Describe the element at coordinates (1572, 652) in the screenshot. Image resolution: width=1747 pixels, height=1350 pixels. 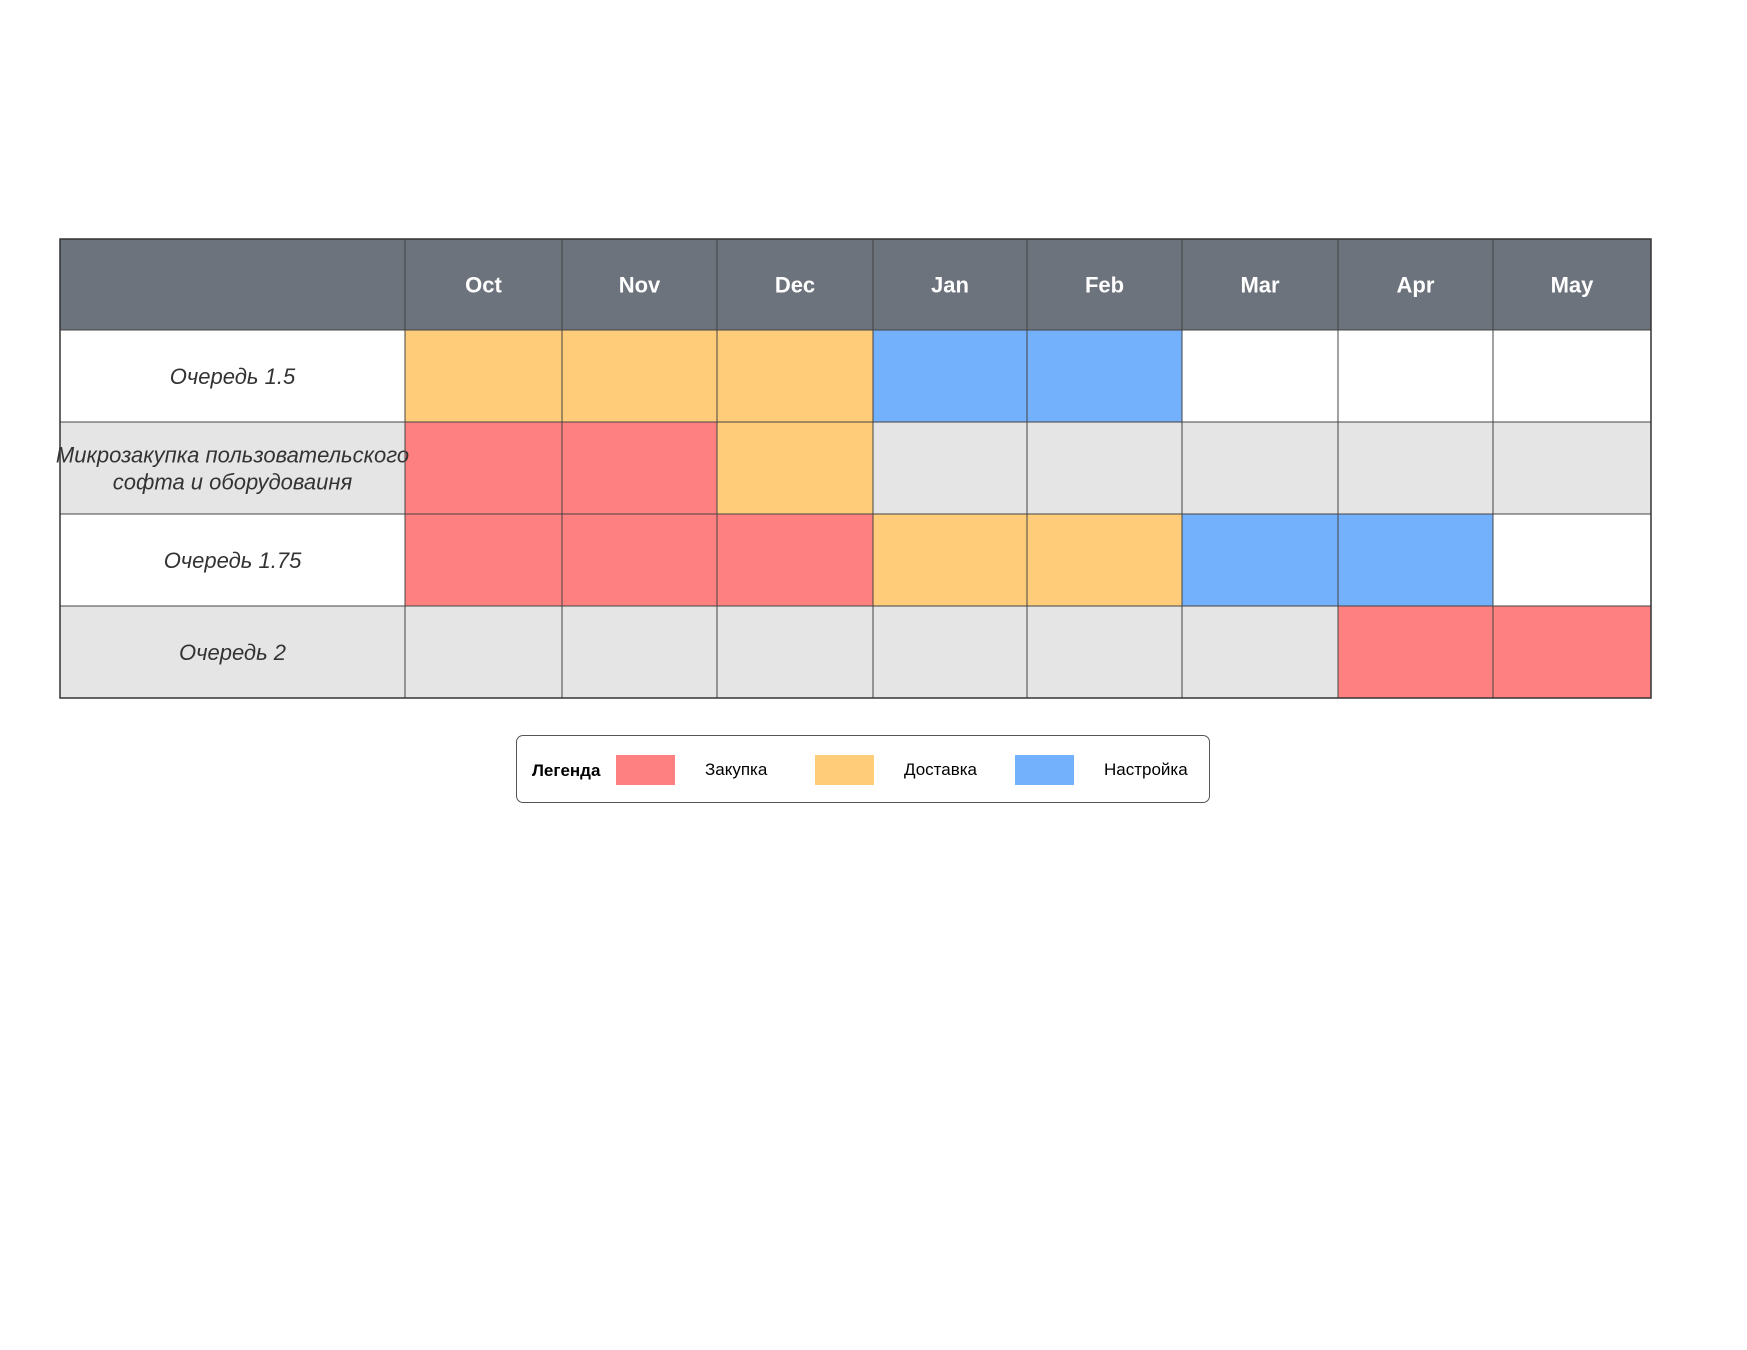
I see `cell-row4-may-purchase` at that location.